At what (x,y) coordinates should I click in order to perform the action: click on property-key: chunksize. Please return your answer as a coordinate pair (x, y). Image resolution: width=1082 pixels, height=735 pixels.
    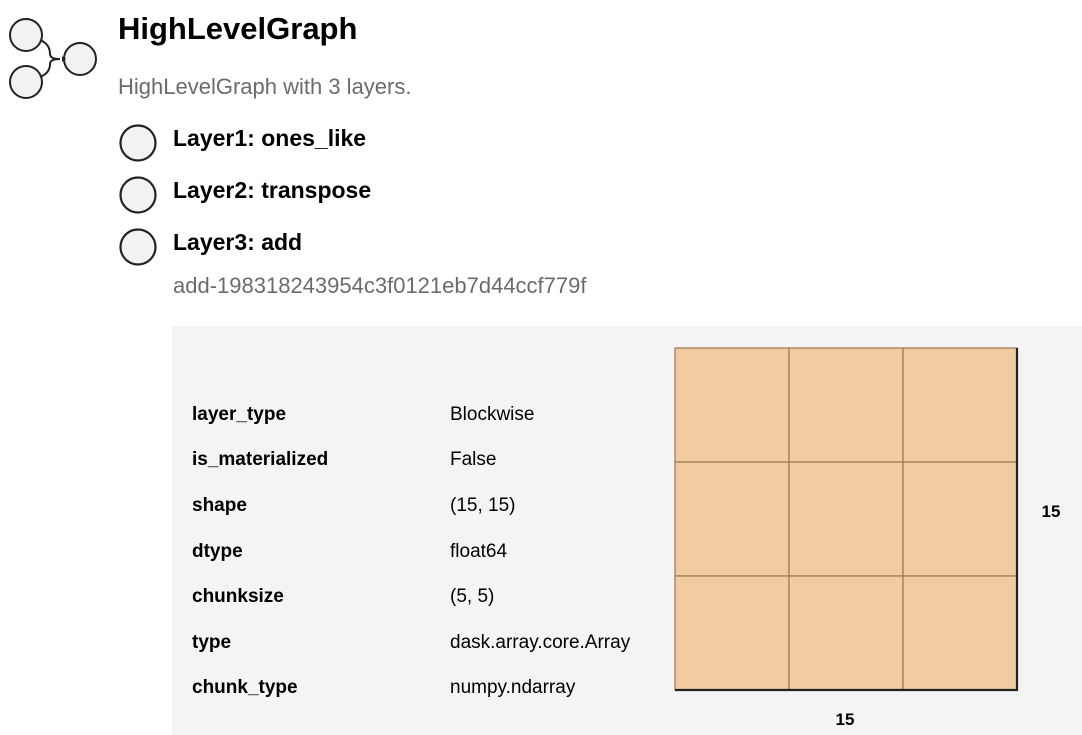
    Looking at the image, I should click on (238, 596).